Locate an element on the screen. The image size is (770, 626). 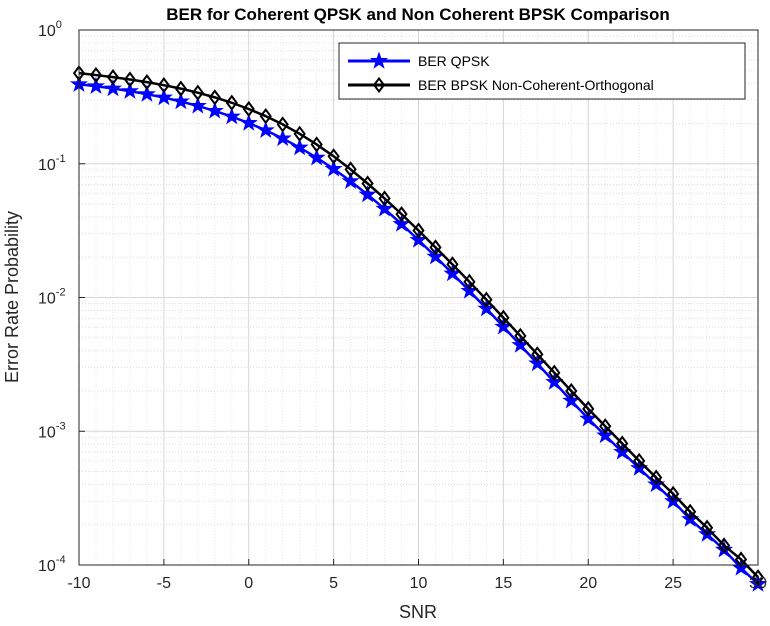
y-tick-label: 10⁻³ is located at coordinates (52, 430).